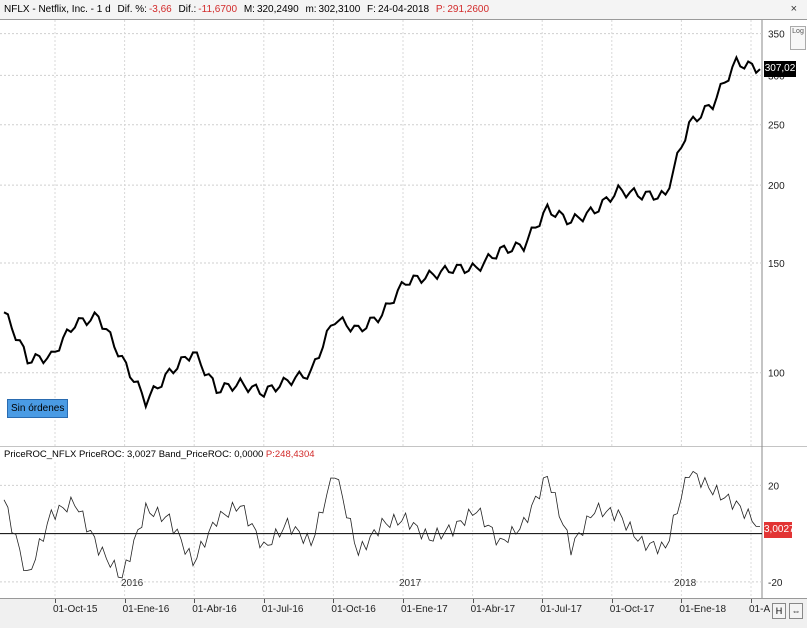  Describe the element at coordinates (760, 609) in the screenshot. I see `x-axis-label: 01-A` at that location.